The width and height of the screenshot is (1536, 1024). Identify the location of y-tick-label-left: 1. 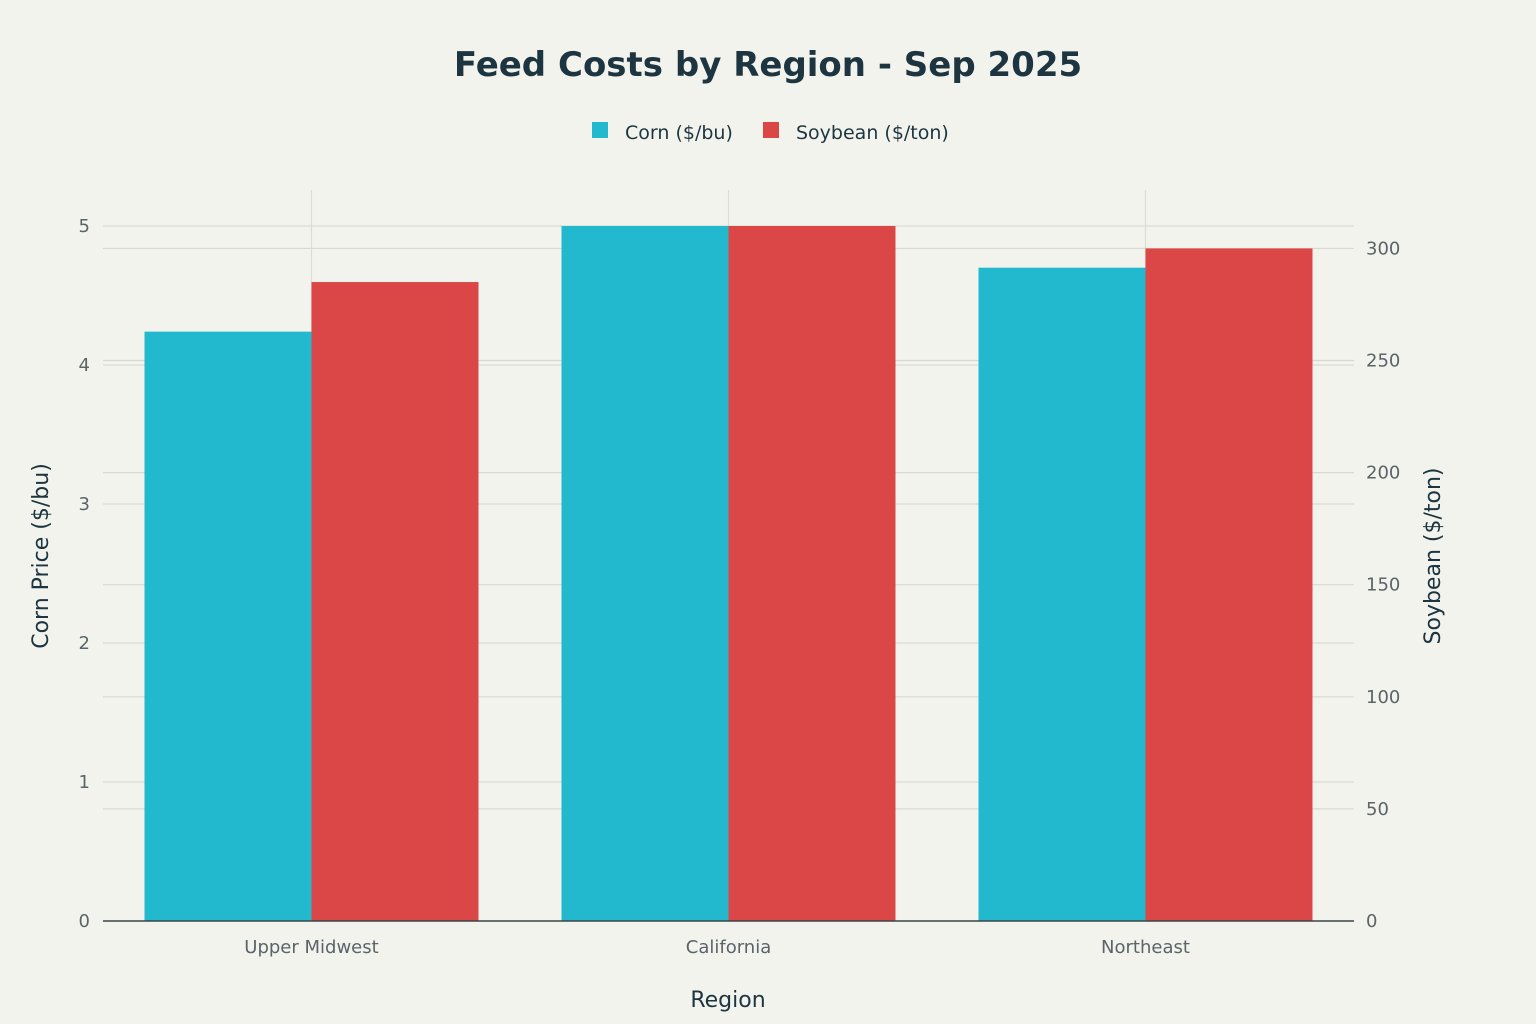
(84, 782).